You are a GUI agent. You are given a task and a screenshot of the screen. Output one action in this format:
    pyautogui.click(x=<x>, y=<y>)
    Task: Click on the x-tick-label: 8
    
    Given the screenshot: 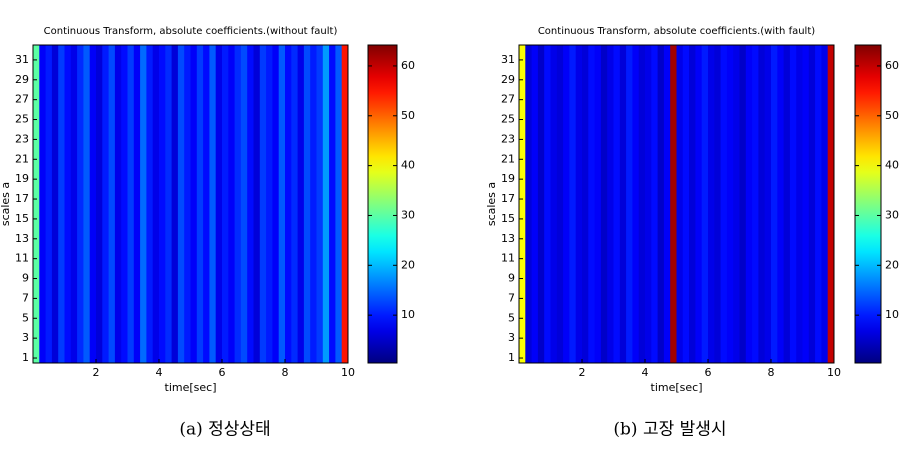 What is the action you would take?
    pyautogui.click(x=285, y=372)
    